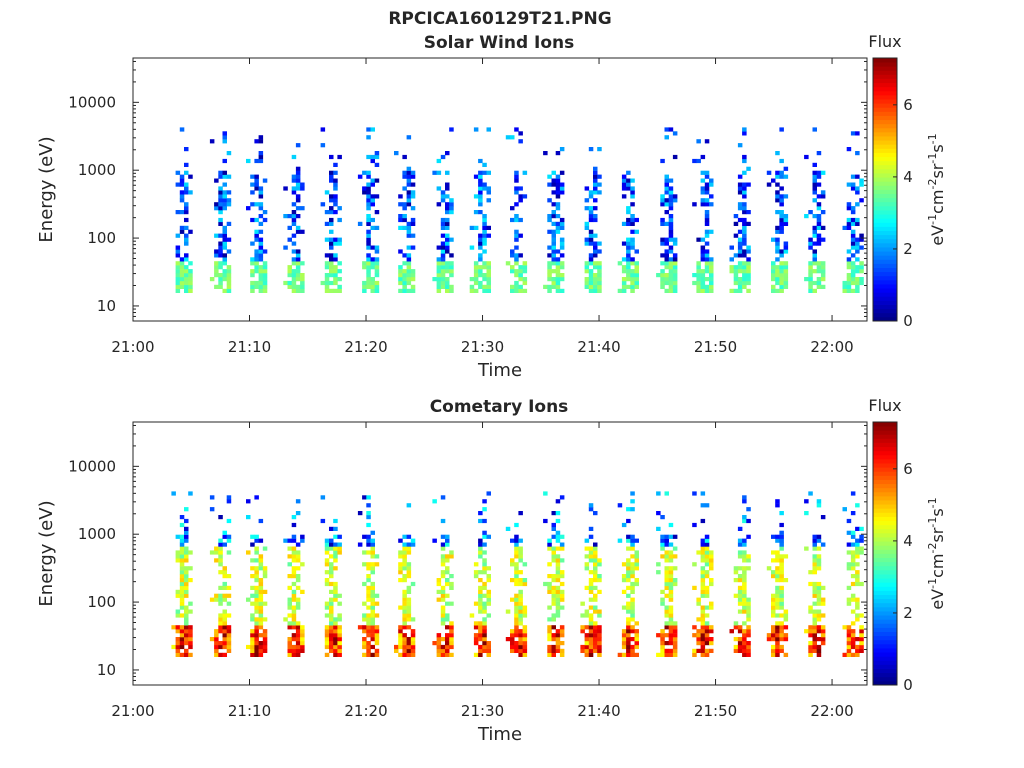 This screenshot has height=768, width=1024. Describe the element at coordinates (46, 189) in the screenshot. I see `y-axis-label: Energy (eV)` at that location.